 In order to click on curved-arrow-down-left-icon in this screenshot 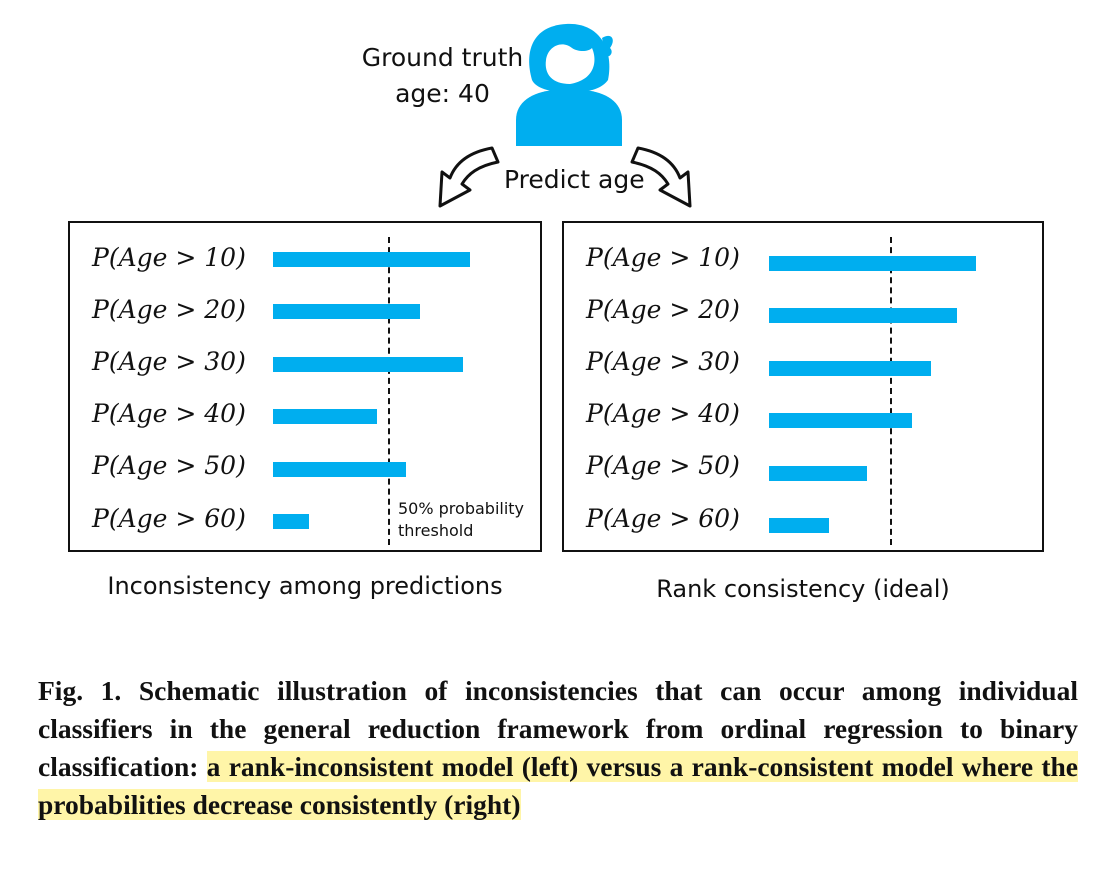, I will do `click(469, 177)`.